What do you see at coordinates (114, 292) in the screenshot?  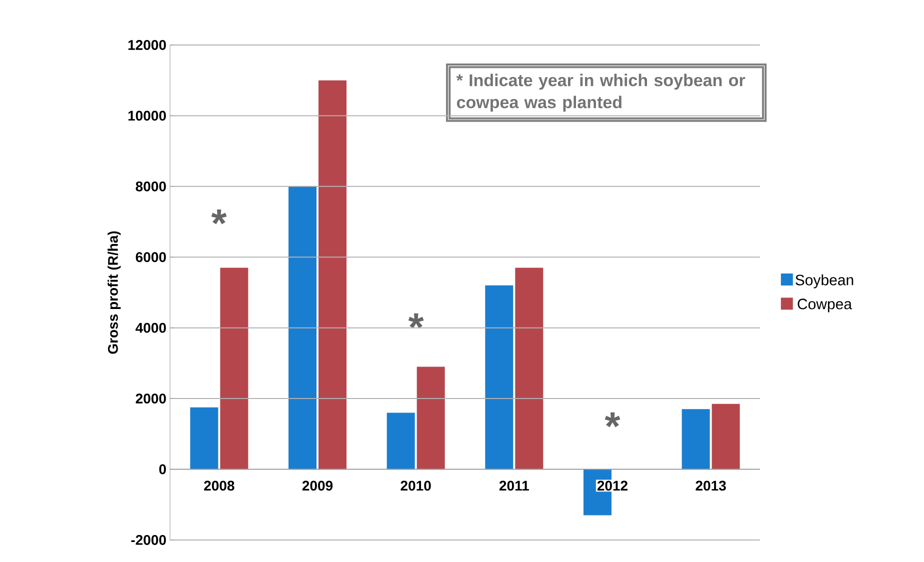 I see `y-axis-title: Gross profit (R/ha)` at bounding box center [114, 292].